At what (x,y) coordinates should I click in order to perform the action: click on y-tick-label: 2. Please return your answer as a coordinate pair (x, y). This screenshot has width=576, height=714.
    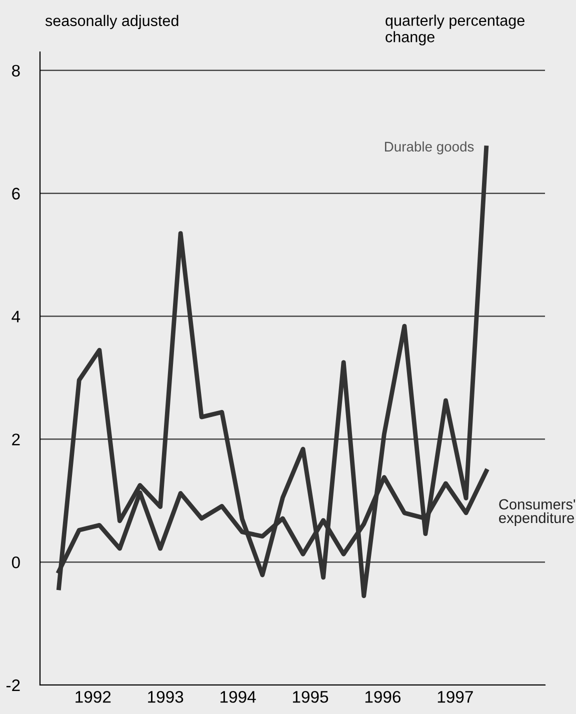
    Looking at the image, I should click on (16, 440).